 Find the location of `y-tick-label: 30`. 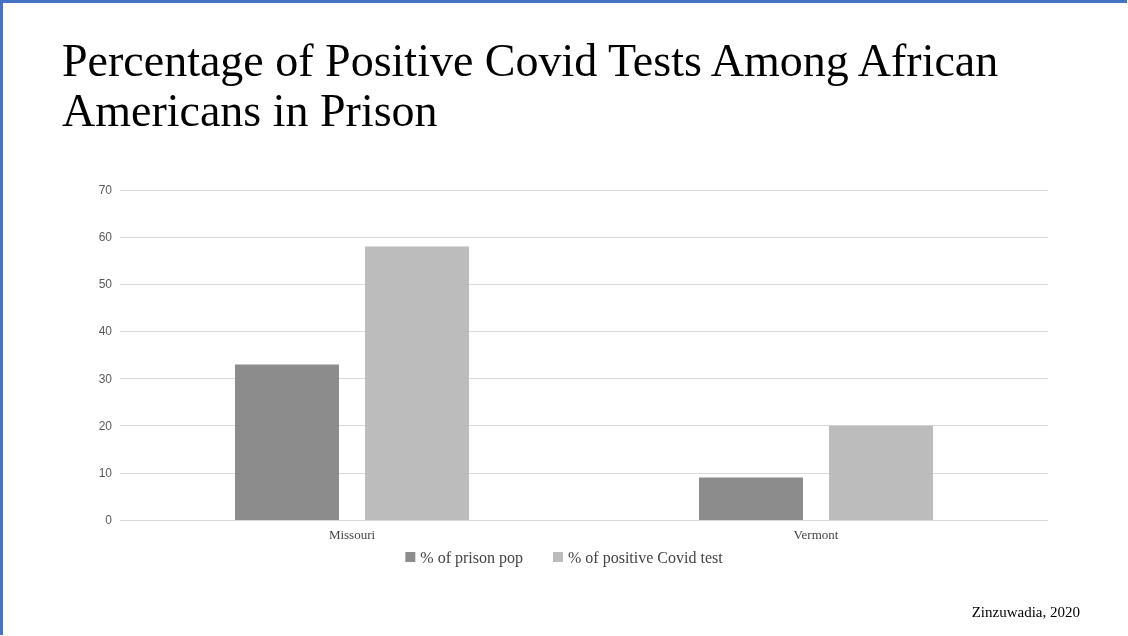

y-tick-label: 30 is located at coordinates (105, 378).